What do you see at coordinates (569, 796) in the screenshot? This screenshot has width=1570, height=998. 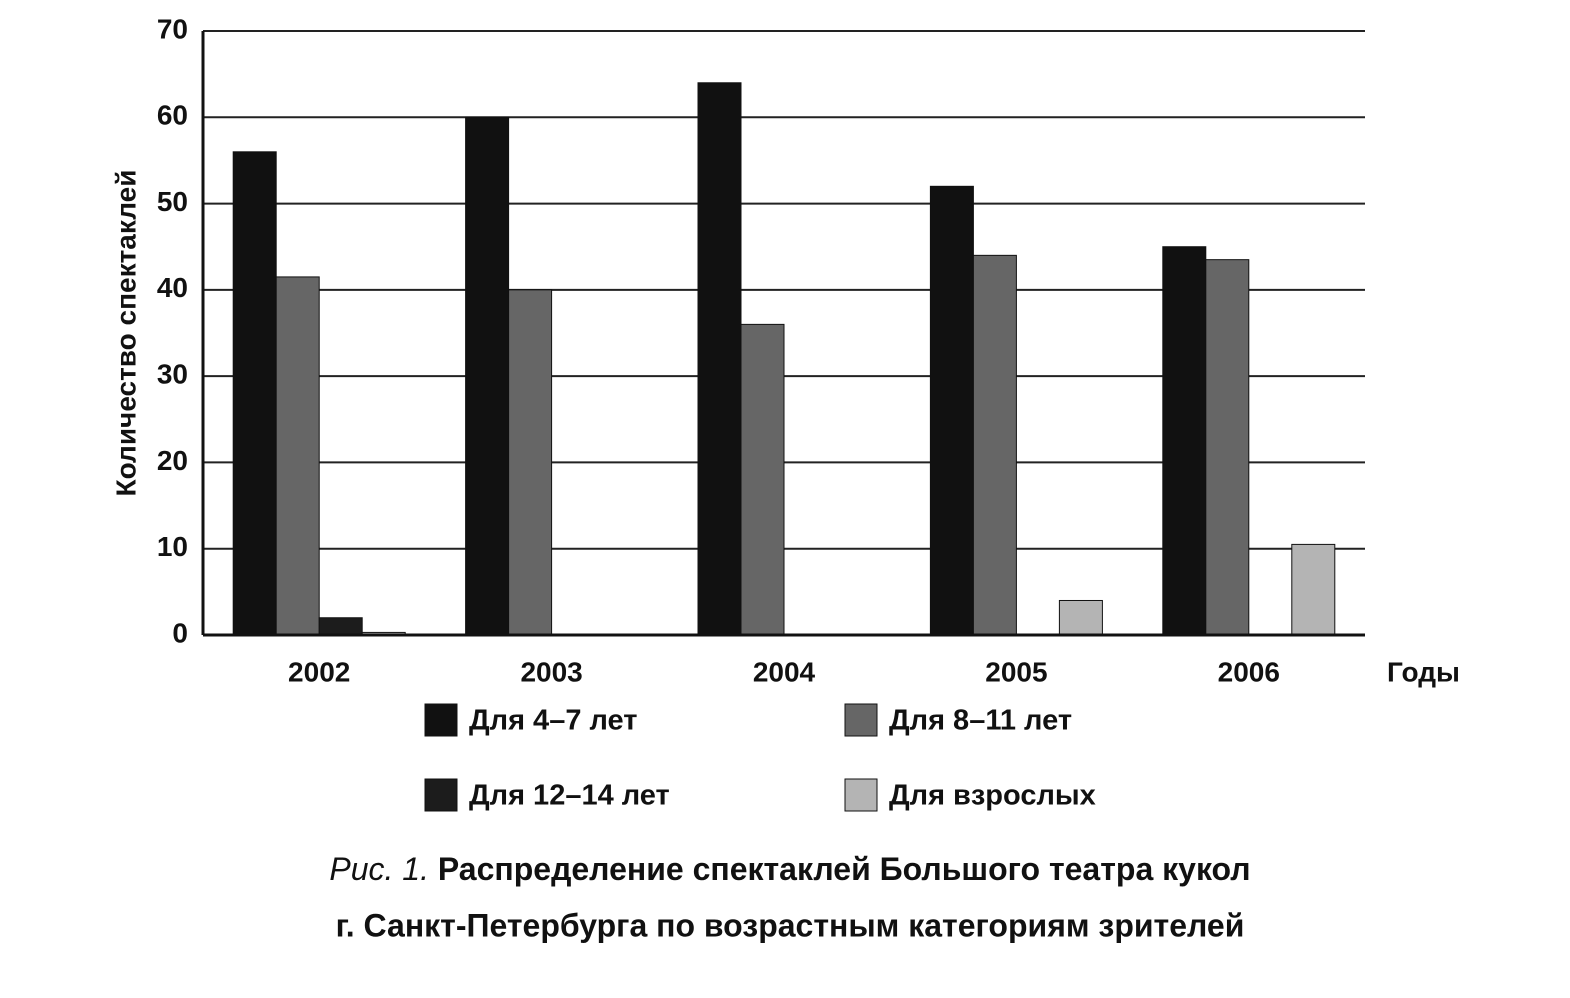 I see `legend-label: Для 12–14 лет` at bounding box center [569, 796].